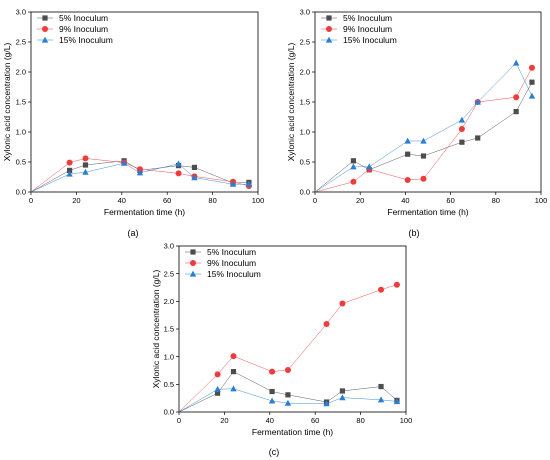 The width and height of the screenshot is (550, 460). What do you see at coordinates (179, 420) in the screenshot?
I see `x-tick-label: 0` at bounding box center [179, 420].